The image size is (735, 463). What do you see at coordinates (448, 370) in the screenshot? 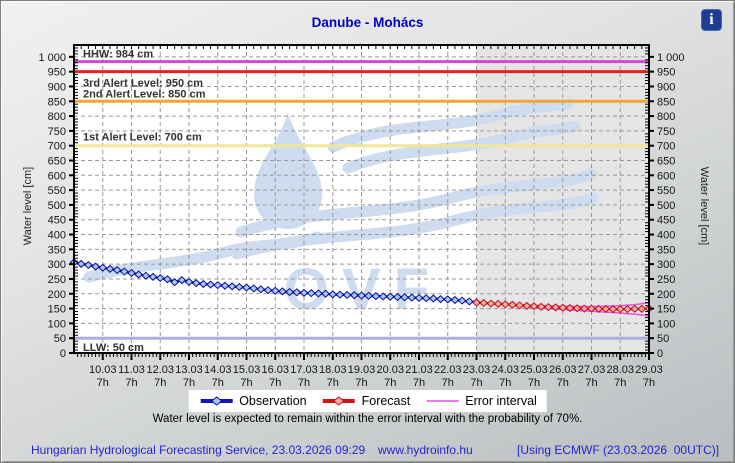
I see `svg-text: 22.03` at bounding box center [448, 370].